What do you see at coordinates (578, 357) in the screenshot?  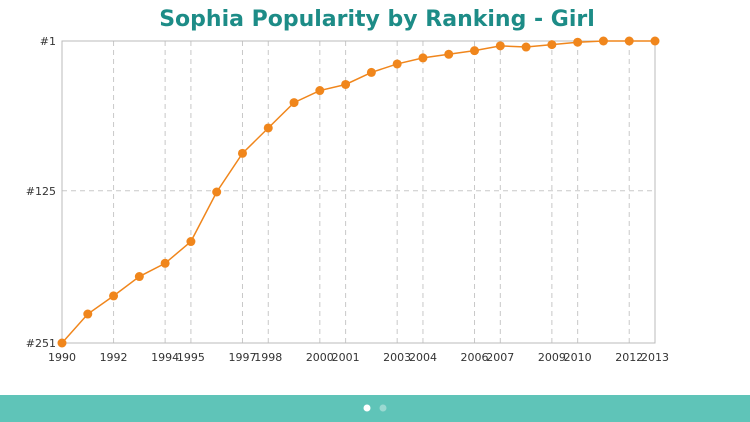 I see `x-tick-label: 2010` at bounding box center [578, 357].